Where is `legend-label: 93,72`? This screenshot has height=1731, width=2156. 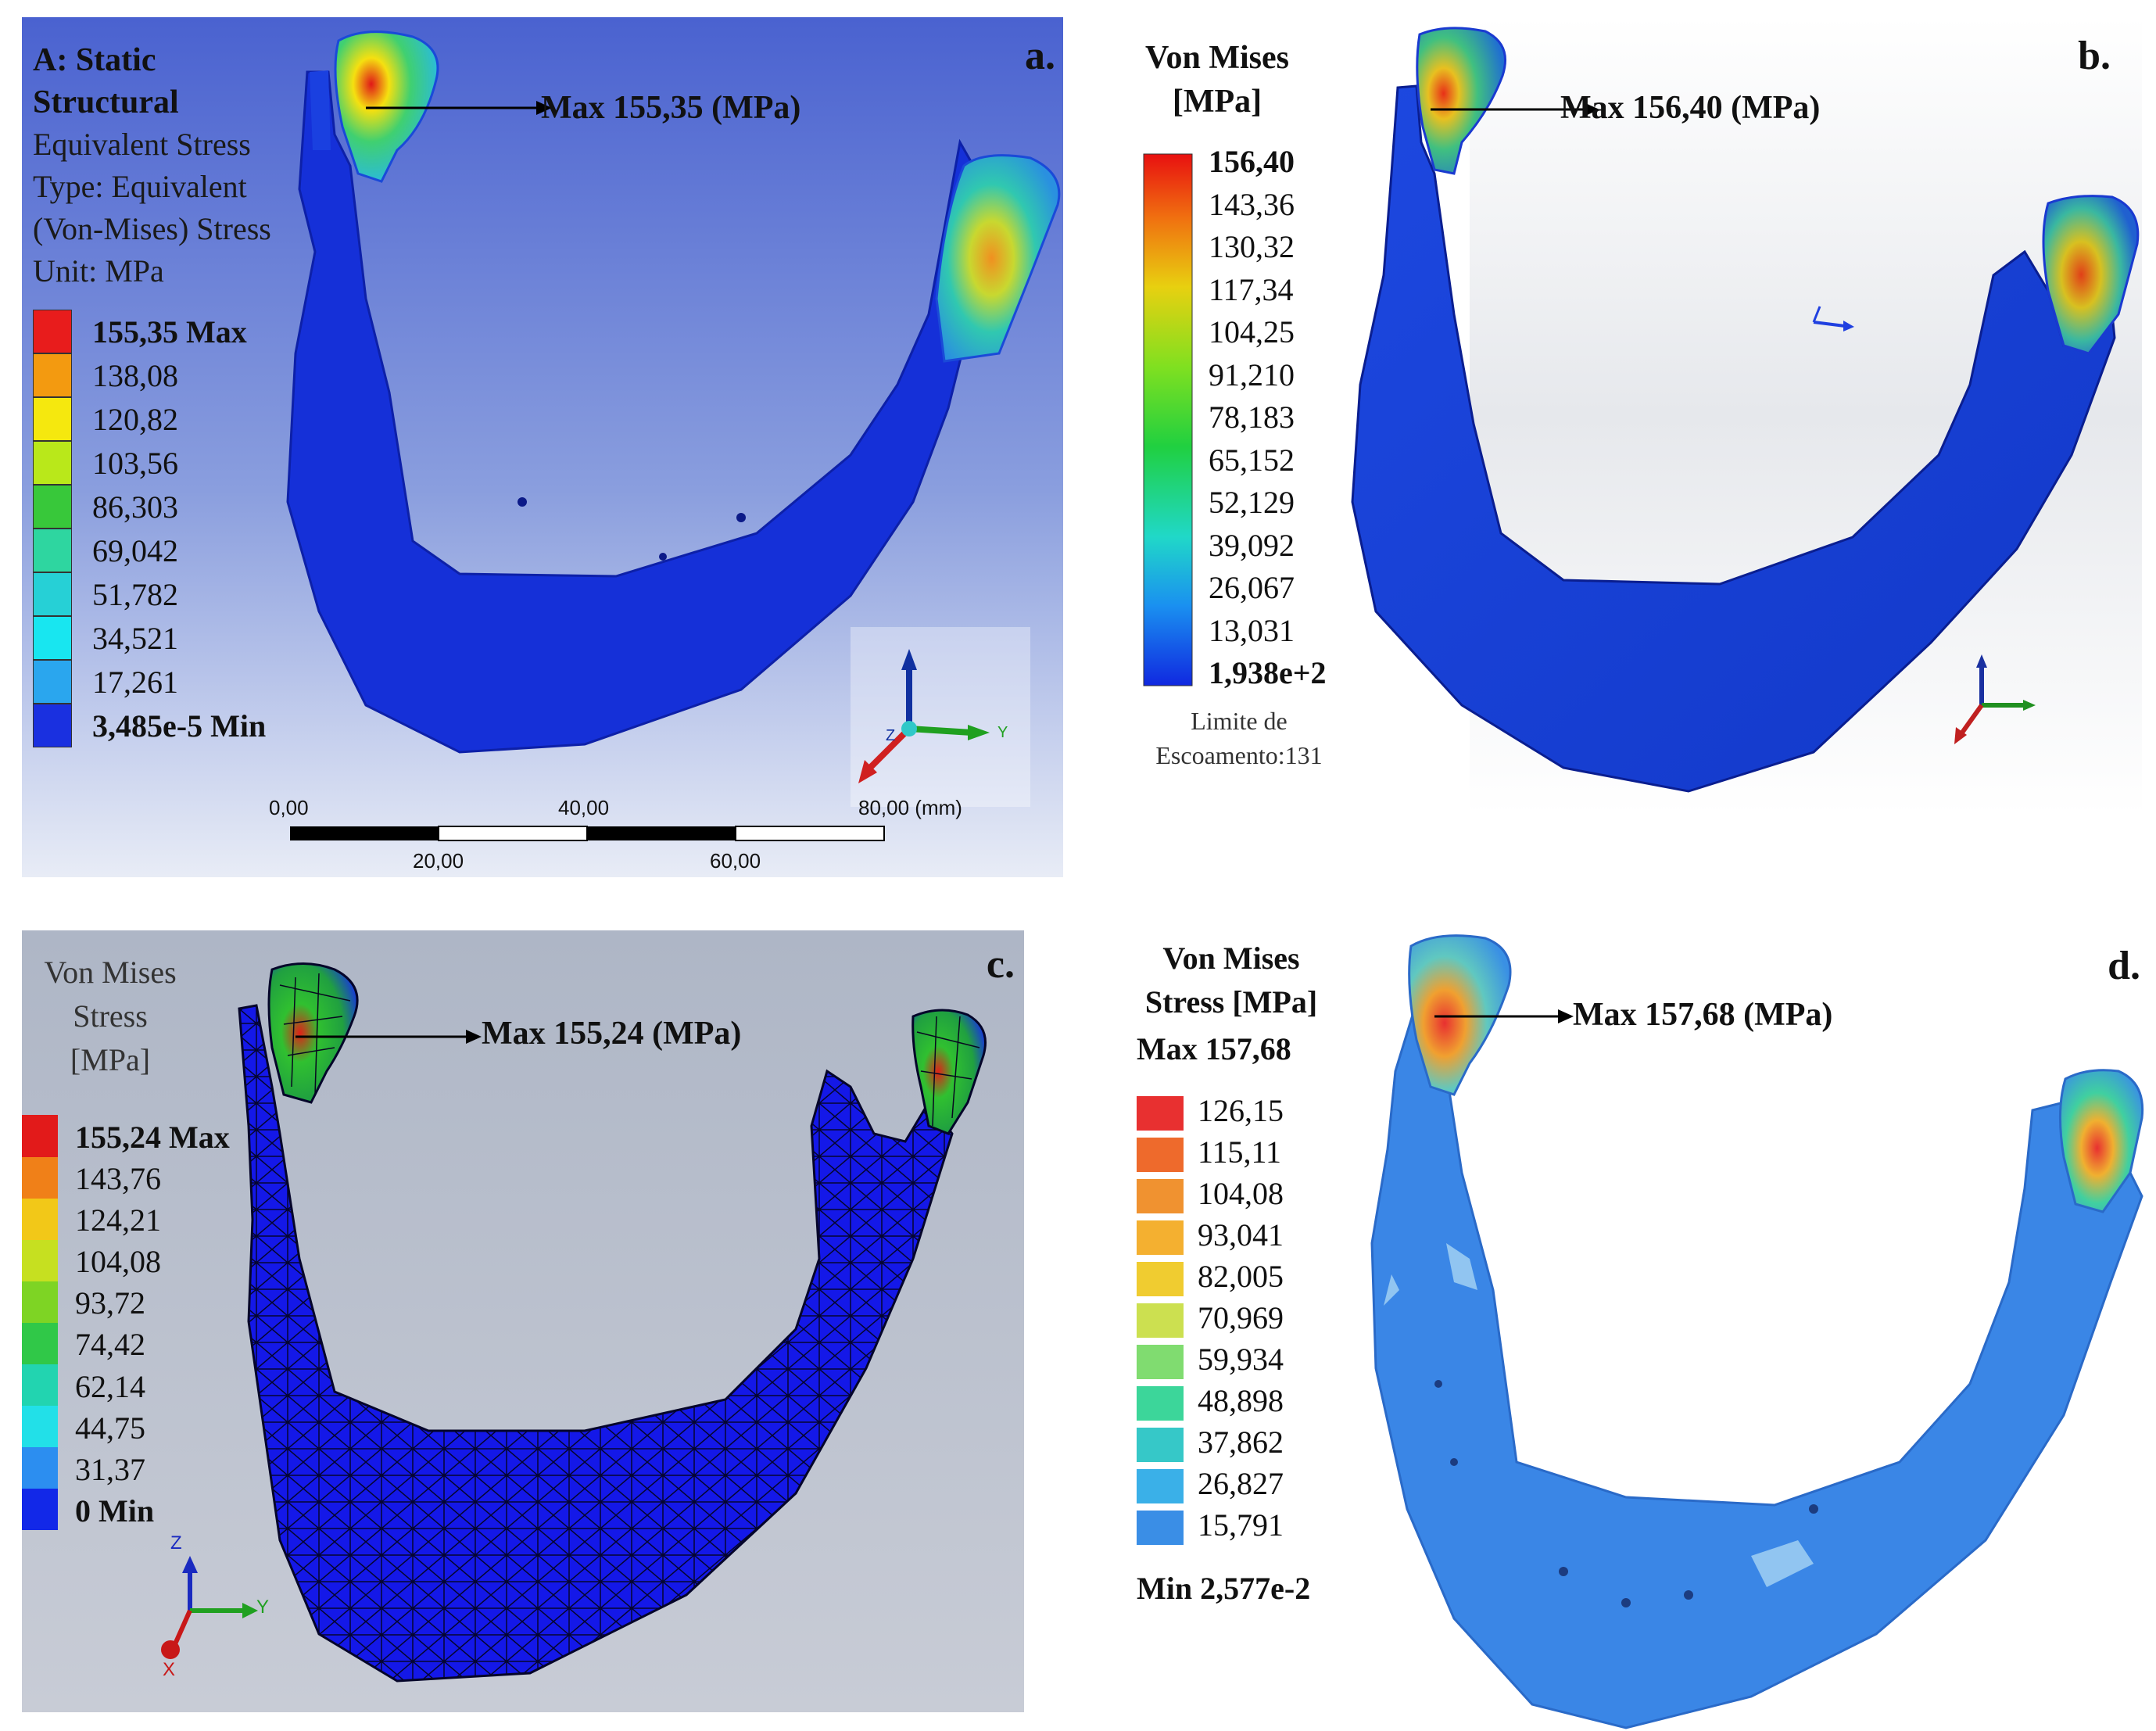
legend-label: 93,72 is located at coordinates (110, 1303).